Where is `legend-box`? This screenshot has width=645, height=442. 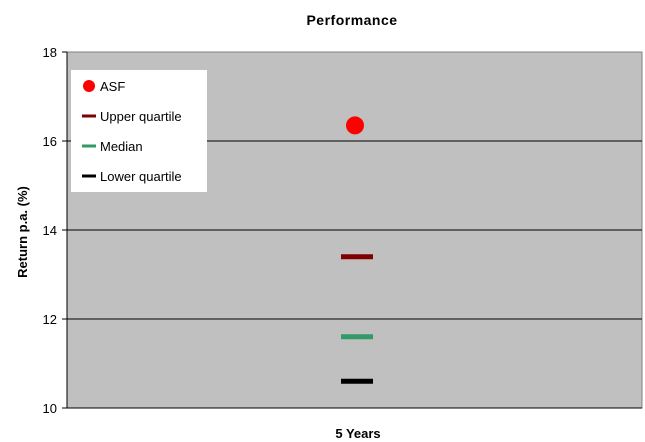
legend-box is located at coordinates (139, 131).